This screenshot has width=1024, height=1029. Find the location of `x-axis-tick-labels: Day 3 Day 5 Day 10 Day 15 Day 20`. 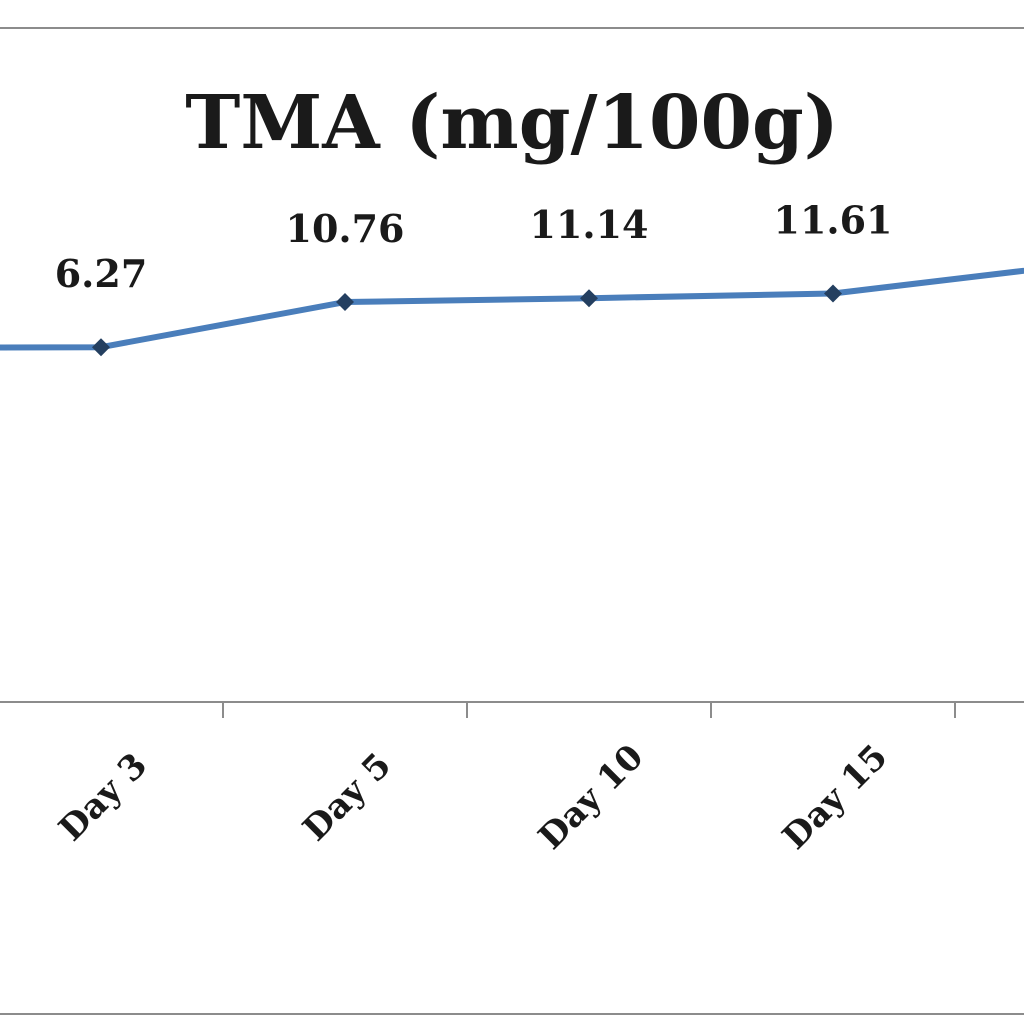

x-axis-tick-labels: Day 3 Day 5 Day 10 Day 15 Day 20 is located at coordinates (537, 797).